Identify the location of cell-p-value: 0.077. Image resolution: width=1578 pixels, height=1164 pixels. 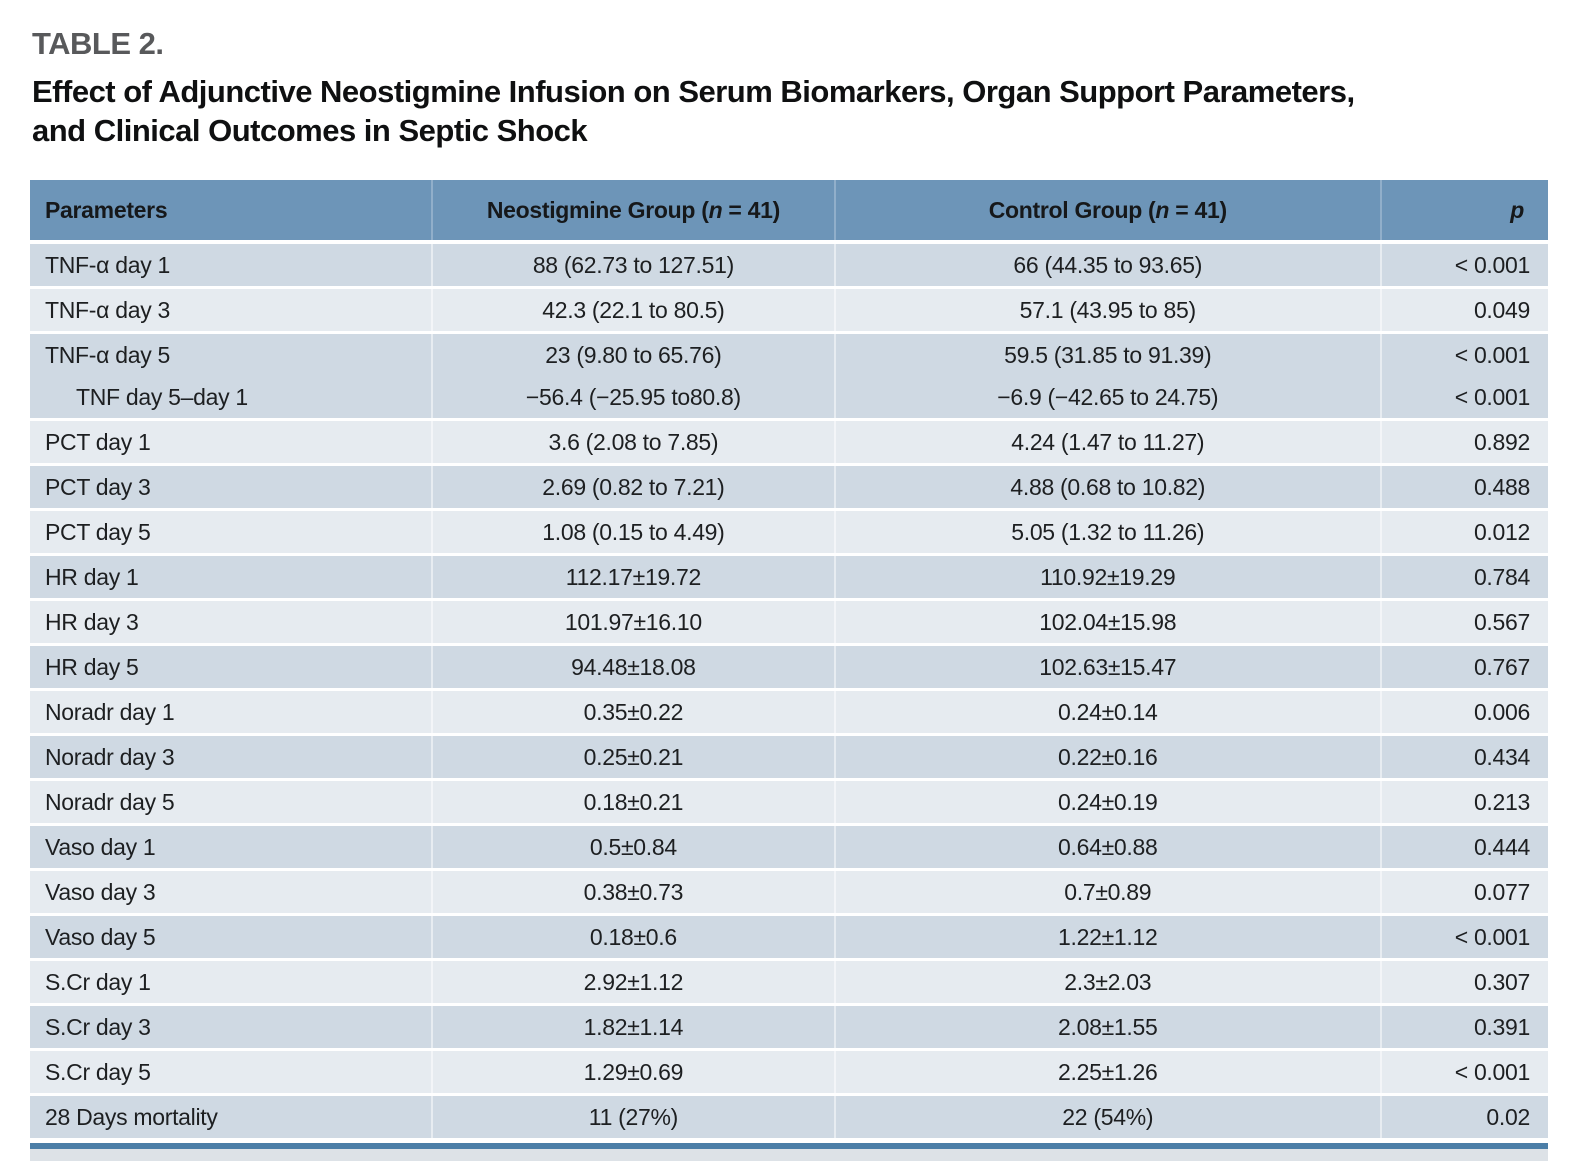
(1464, 892).